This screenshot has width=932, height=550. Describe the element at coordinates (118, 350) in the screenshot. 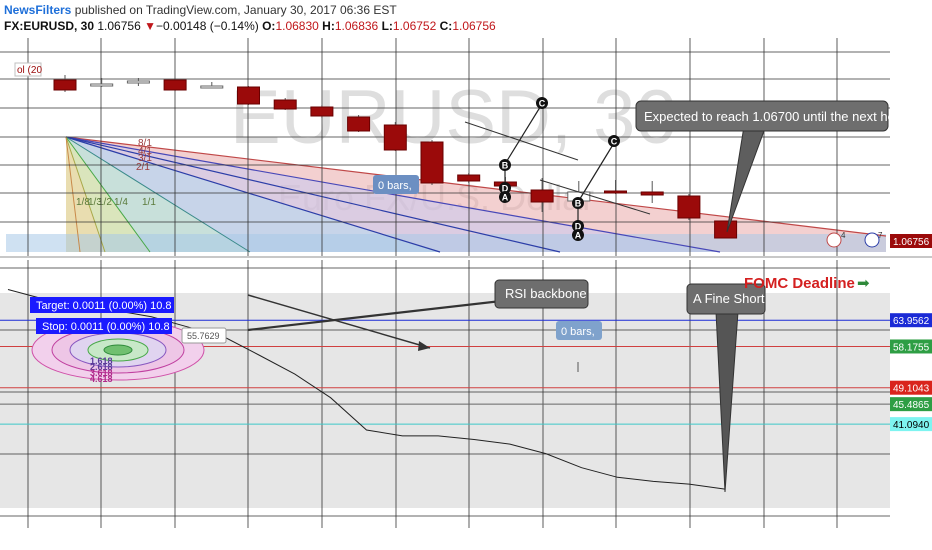

I see `fib-circles` at that location.